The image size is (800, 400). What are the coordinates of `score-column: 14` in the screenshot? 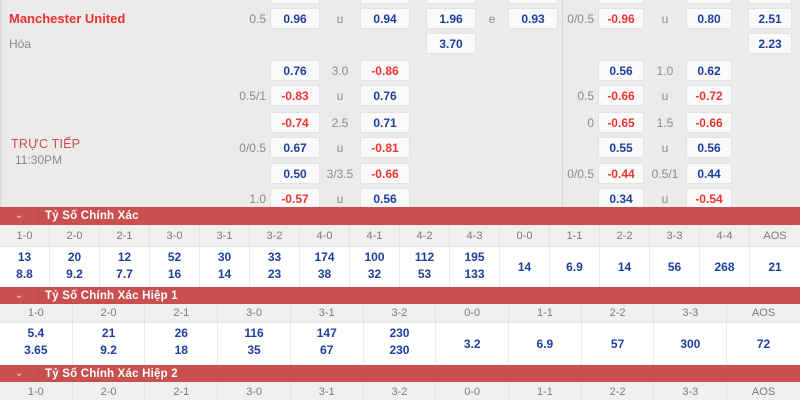 It's located at (625, 267).